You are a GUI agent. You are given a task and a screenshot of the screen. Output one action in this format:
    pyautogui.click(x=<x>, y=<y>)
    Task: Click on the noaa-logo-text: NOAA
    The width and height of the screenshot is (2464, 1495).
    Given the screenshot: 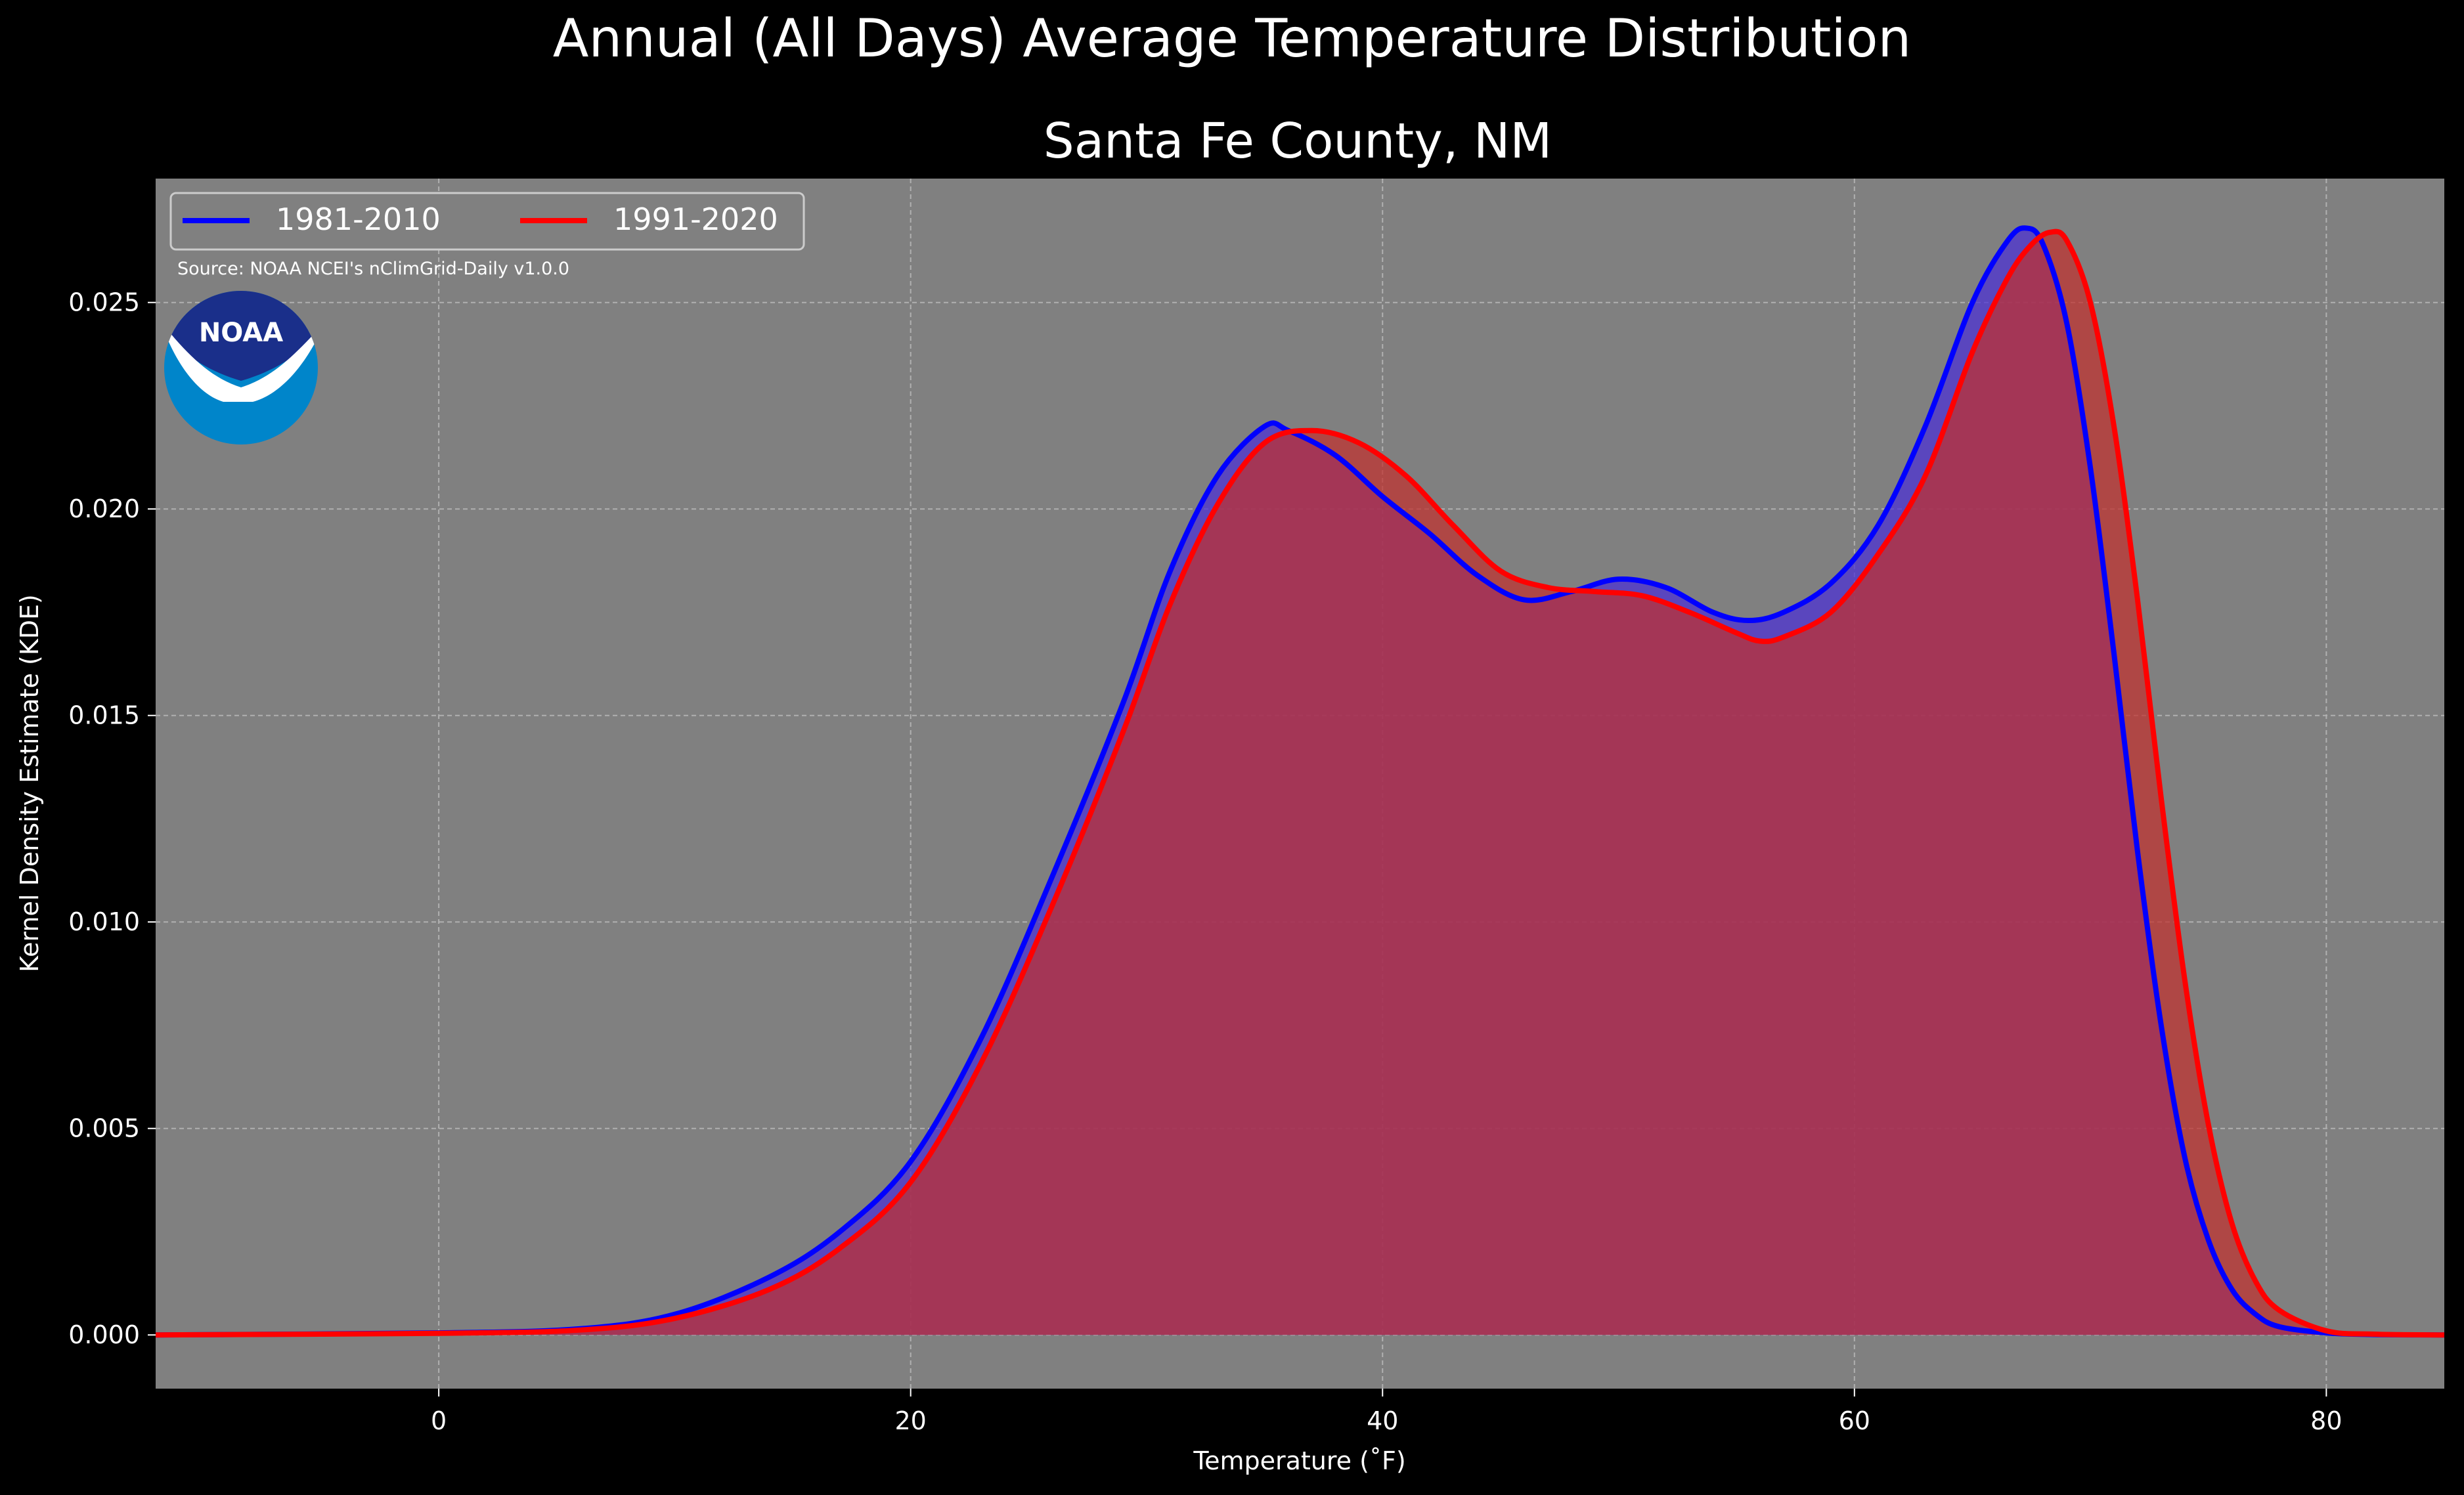 What is the action you would take?
    pyautogui.click(x=241, y=333)
    